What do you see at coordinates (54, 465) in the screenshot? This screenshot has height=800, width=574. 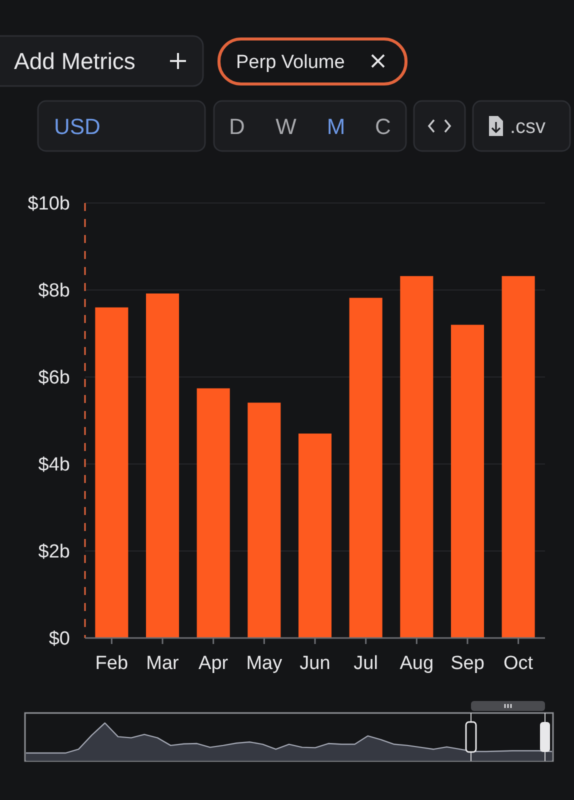 I see `y-tick-label: $4b` at bounding box center [54, 465].